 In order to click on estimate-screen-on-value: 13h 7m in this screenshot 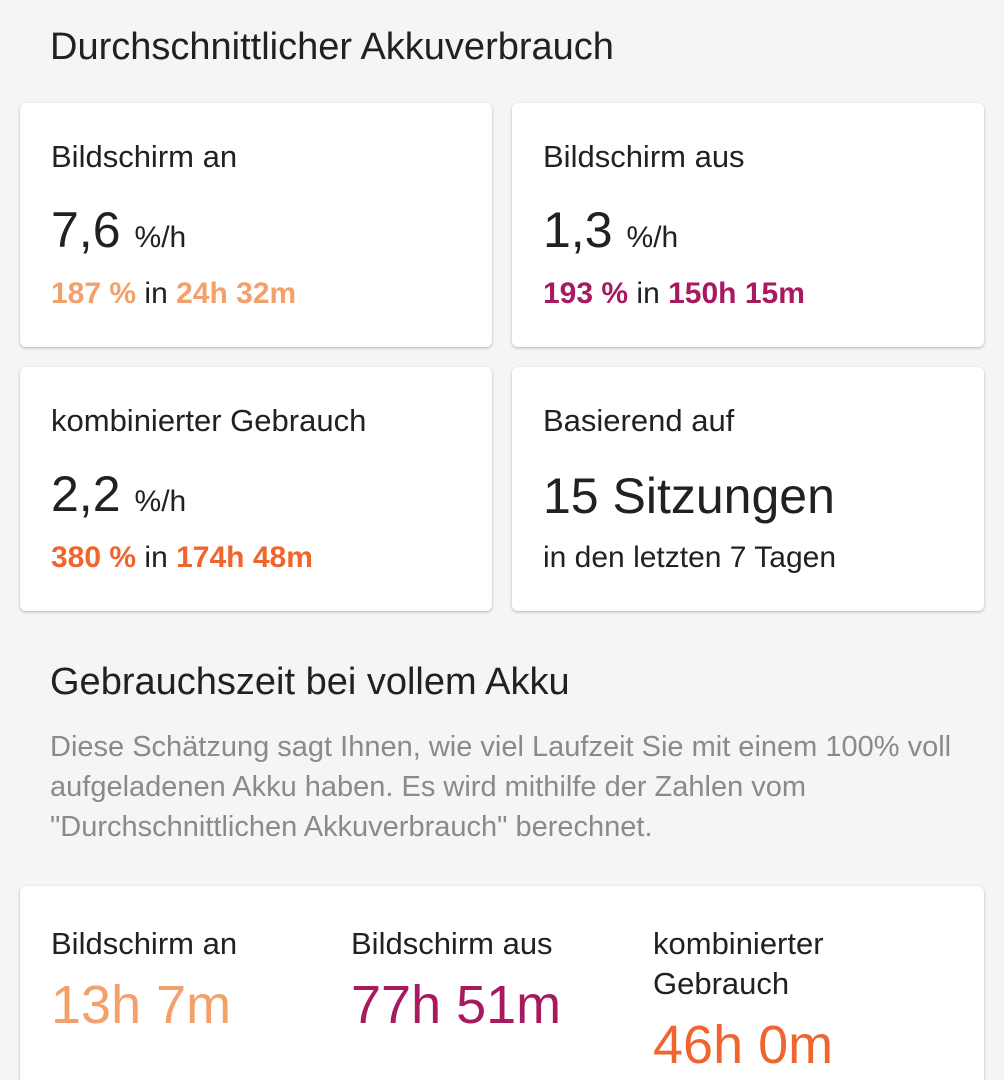, I will do `click(141, 1005)`.